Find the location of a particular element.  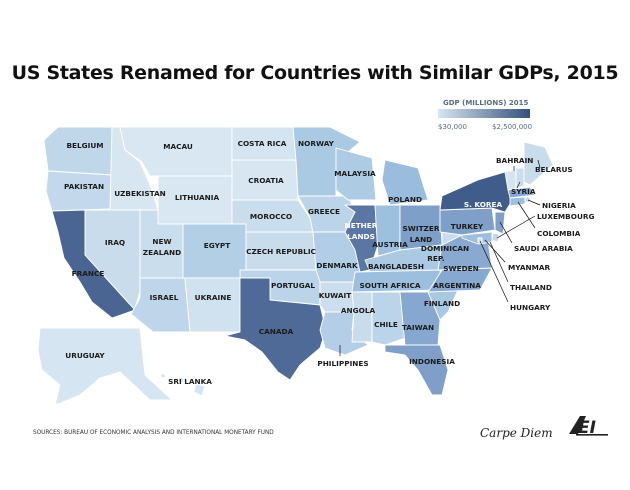

callout-line-massachusetts is located at coordinates (499, 262).